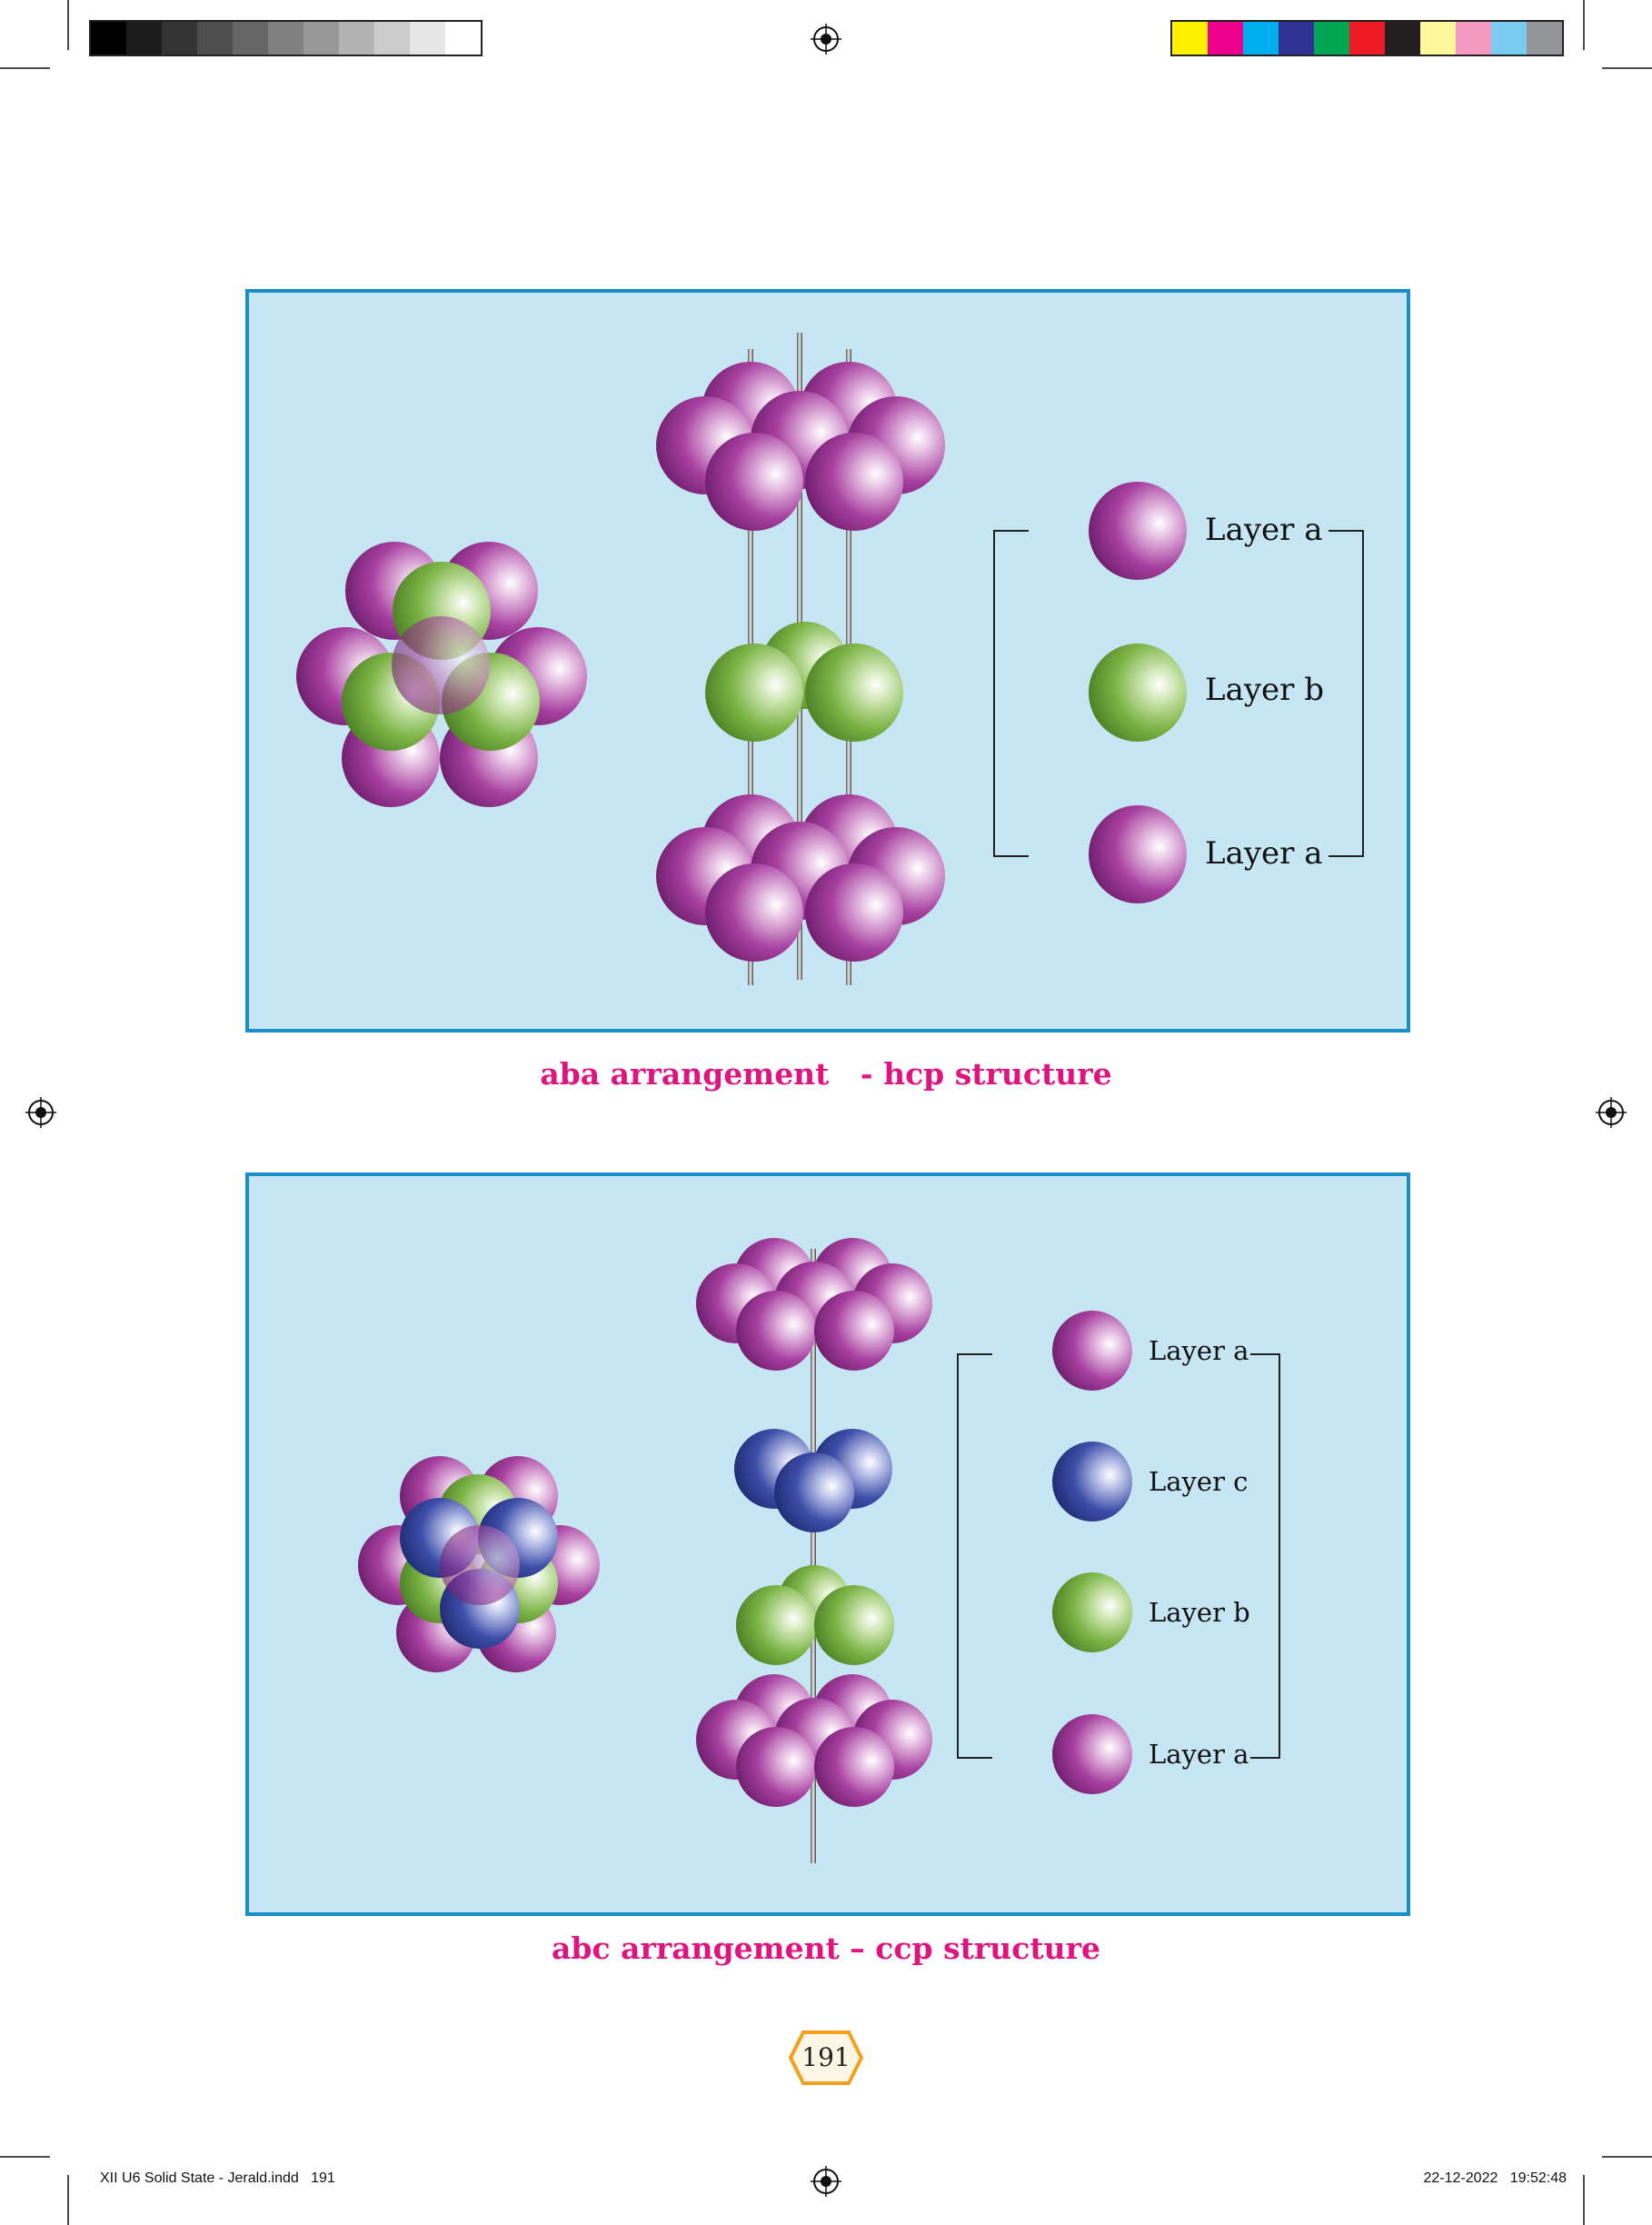 This screenshot has height=2225, width=1652. I want to click on ccp-legend-item-3: Layer b, so click(1151, 1612).